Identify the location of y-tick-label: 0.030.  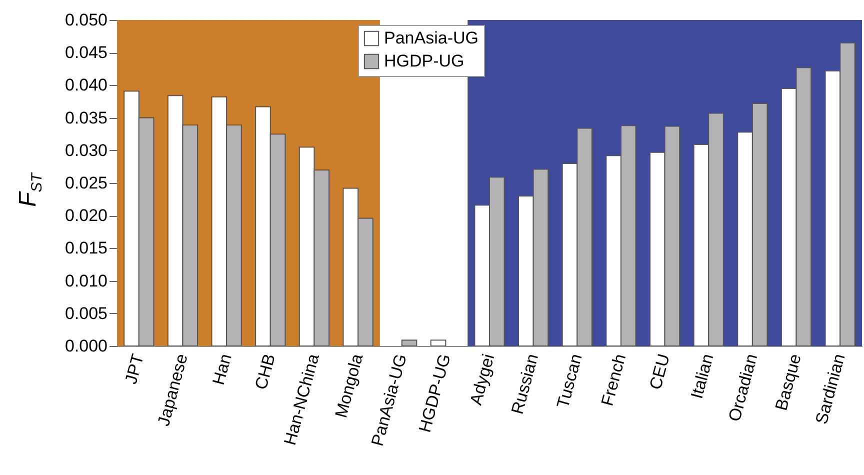
(86, 150).